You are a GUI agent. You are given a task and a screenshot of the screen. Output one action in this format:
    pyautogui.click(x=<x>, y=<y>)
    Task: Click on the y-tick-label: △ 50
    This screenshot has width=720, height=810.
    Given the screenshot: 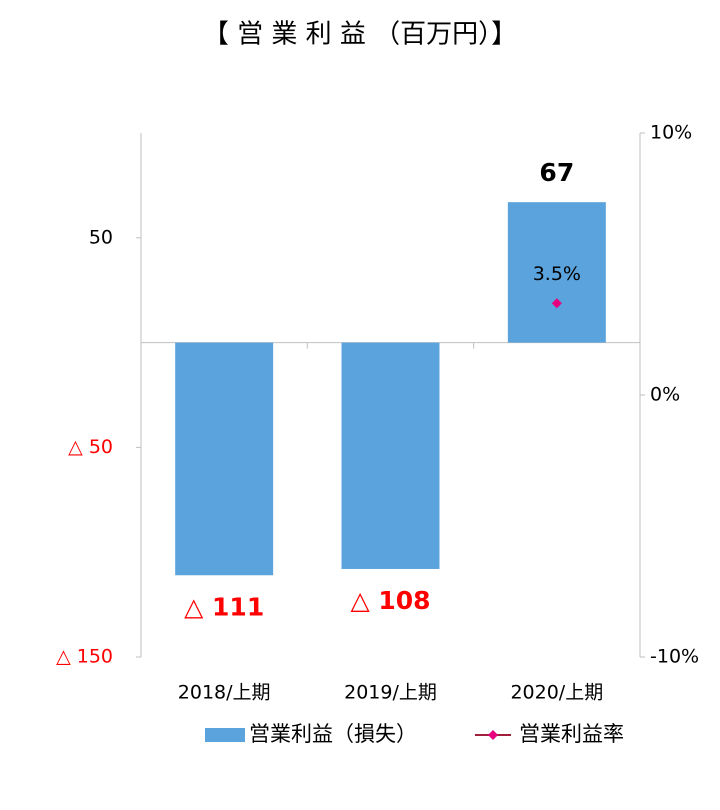 What is the action you would take?
    pyautogui.click(x=90, y=447)
    